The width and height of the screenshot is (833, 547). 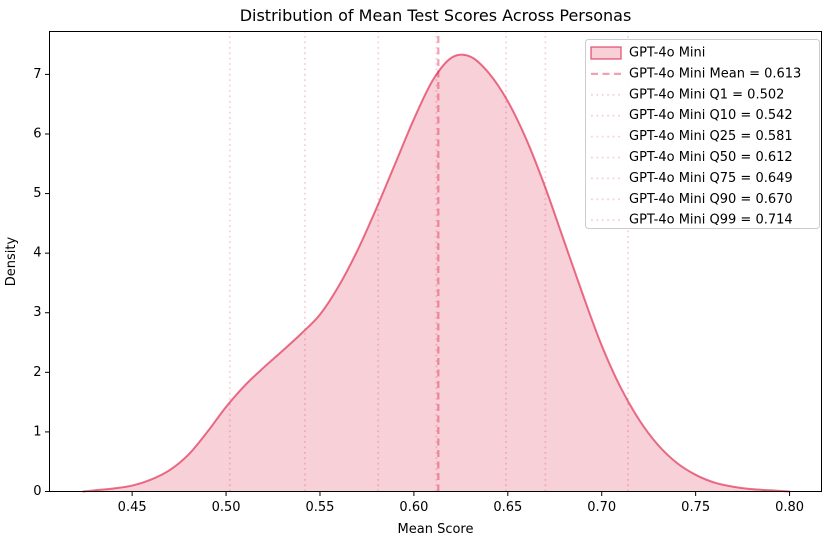 I want to click on legend-entry: GPT-4o Mini Q75 = 0.649, so click(x=692, y=178).